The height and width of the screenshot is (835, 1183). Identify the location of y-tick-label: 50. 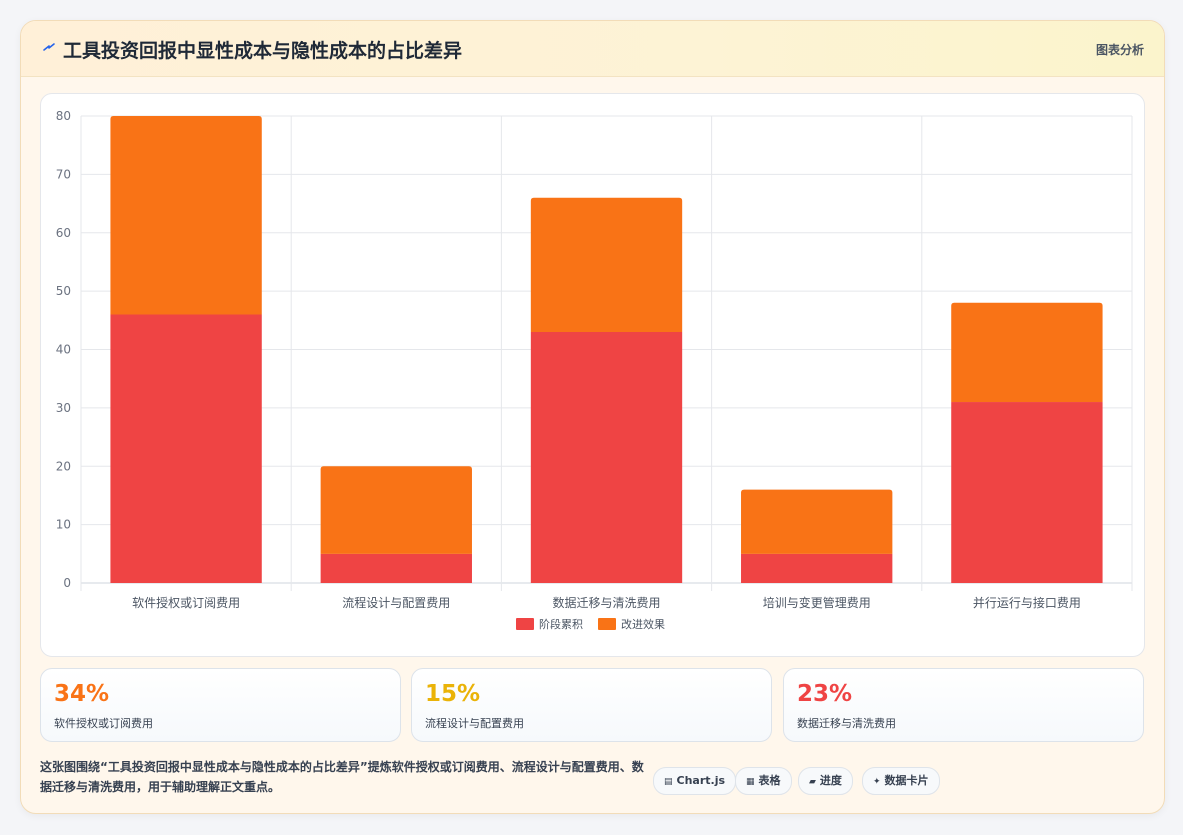
(63, 291).